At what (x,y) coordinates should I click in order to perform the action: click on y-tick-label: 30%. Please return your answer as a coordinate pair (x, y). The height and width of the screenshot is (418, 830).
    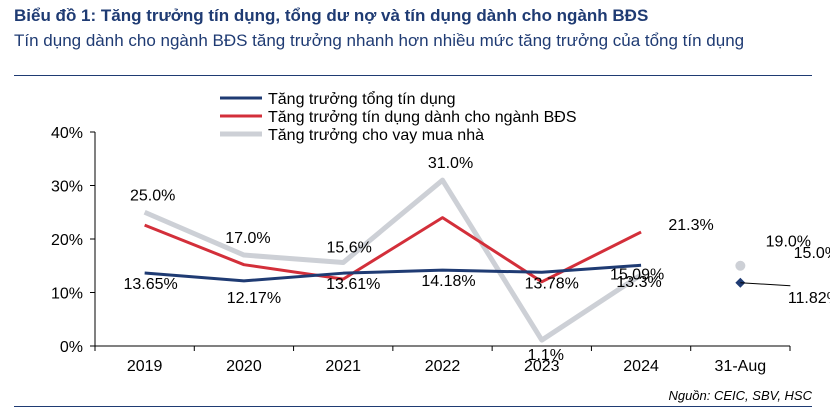
    Looking at the image, I should click on (67, 187).